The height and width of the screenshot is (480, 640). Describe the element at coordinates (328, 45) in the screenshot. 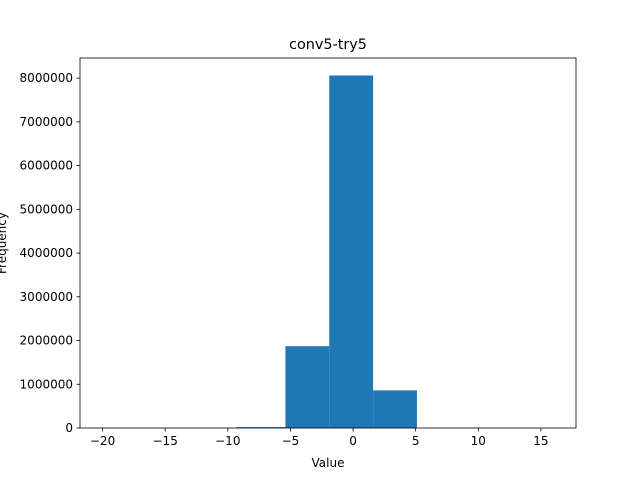

I see `chart-title: conv5-try5` at that location.